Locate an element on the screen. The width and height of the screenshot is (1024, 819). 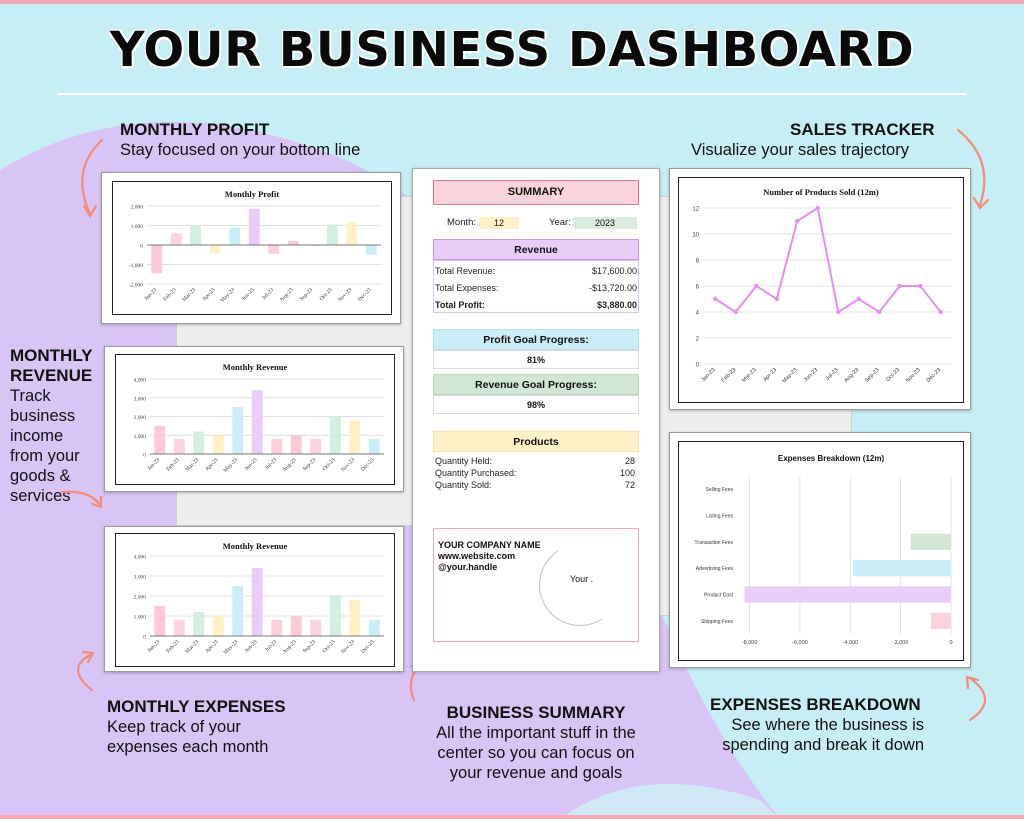
year-value: 2023 is located at coordinates (605, 223).